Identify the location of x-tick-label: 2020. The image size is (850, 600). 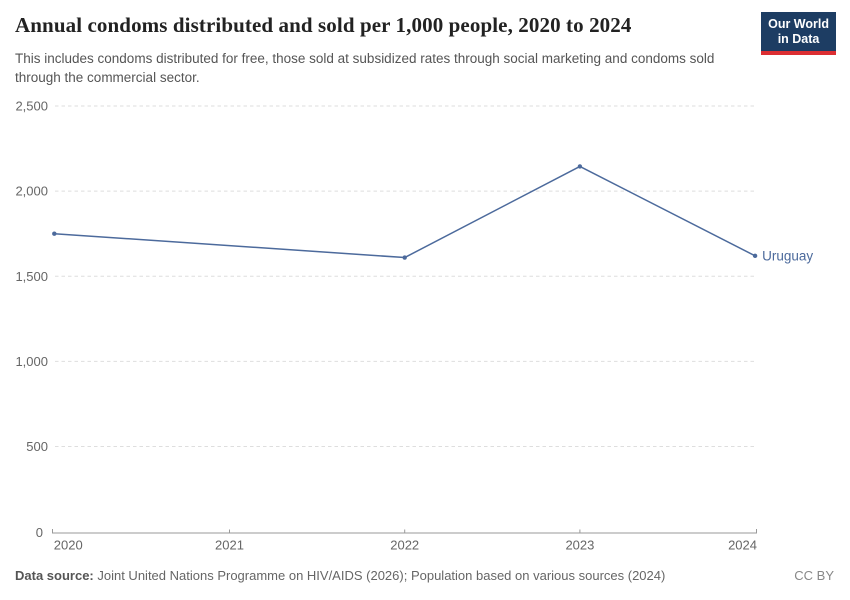
(68, 545).